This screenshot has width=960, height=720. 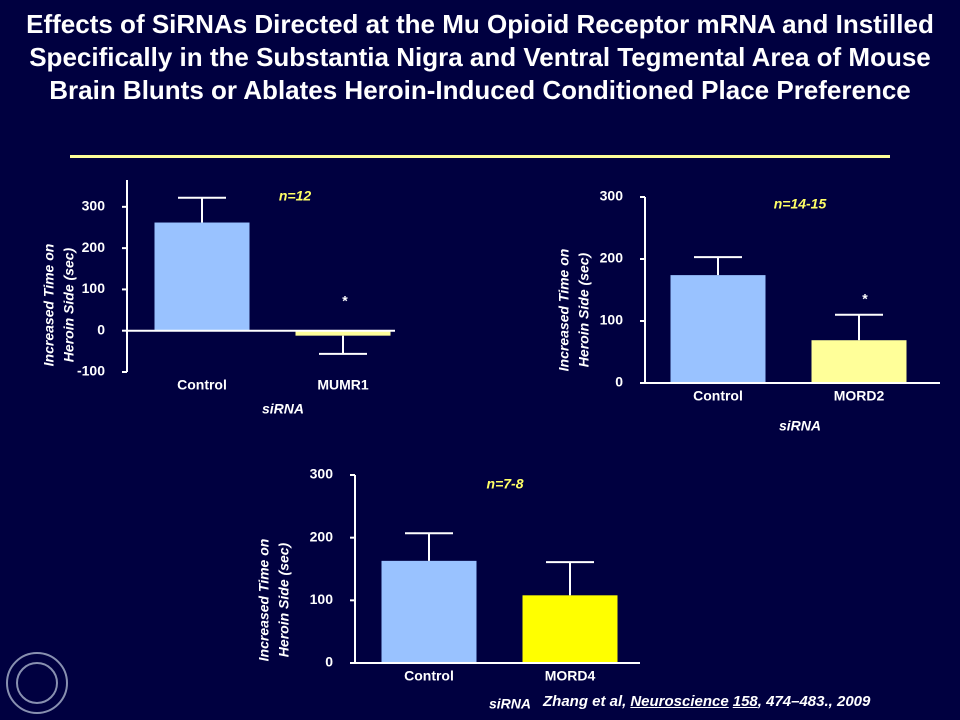 I want to click on citation-volume: 158, so click(x=745, y=701).